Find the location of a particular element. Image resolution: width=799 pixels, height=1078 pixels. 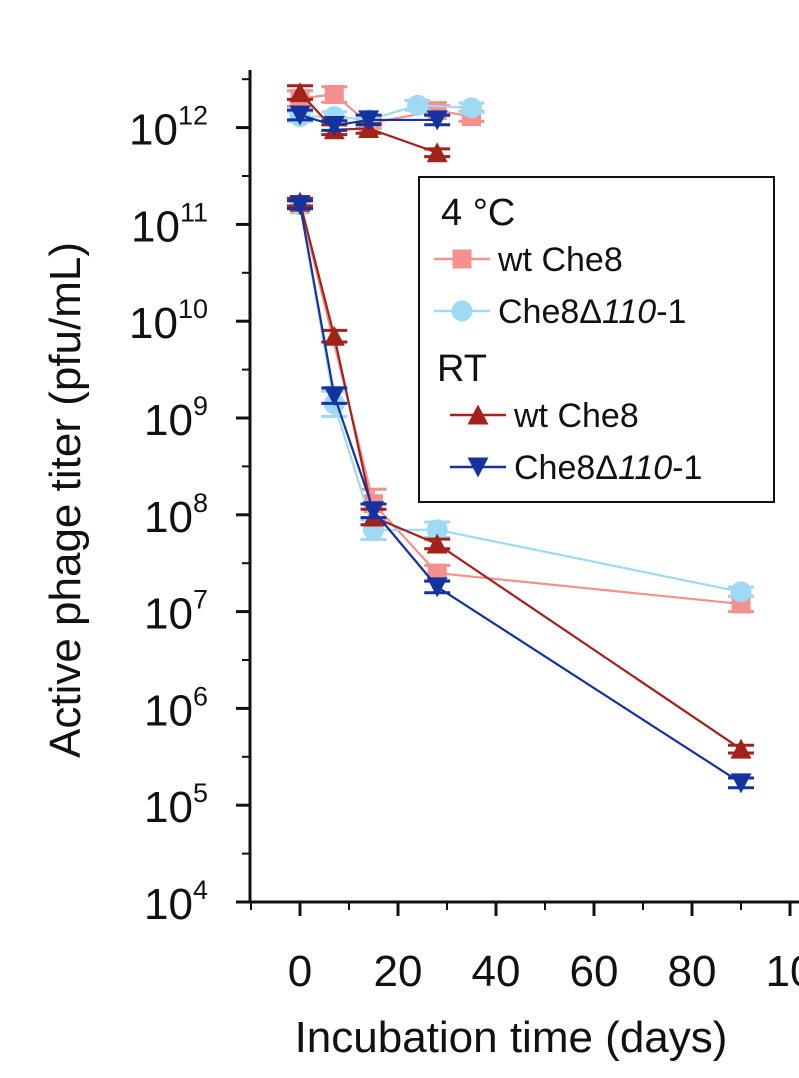

legend-group-header: 4 °C is located at coordinates (478, 213).